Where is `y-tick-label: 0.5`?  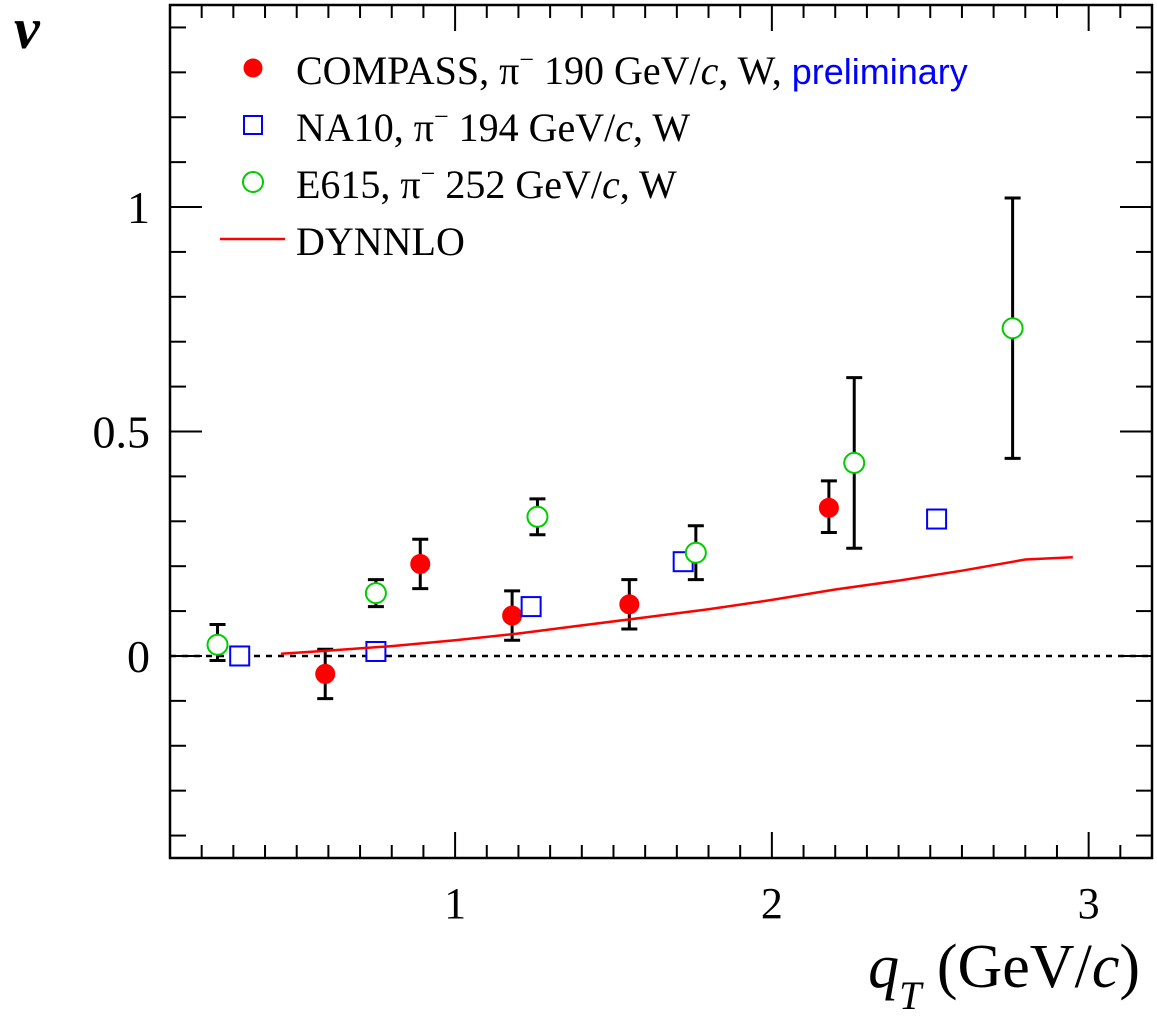 y-tick-label: 0.5 is located at coordinates (122, 432).